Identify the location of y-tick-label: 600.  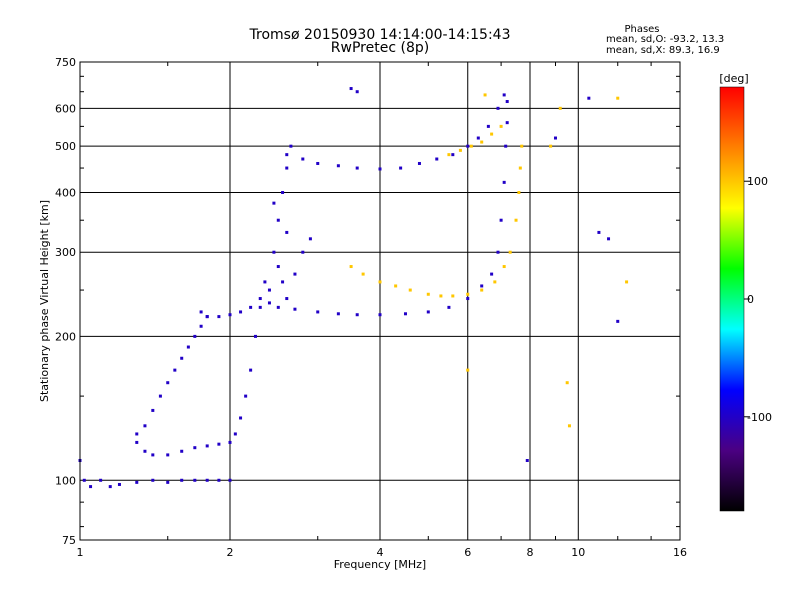
(65, 108).